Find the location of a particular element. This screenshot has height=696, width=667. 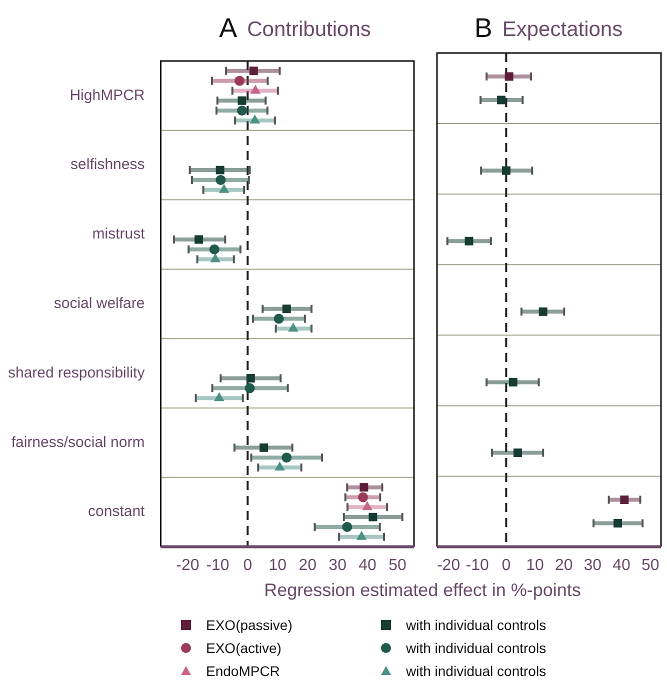

legend-label: EXO(passive) is located at coordinates (249, 624).